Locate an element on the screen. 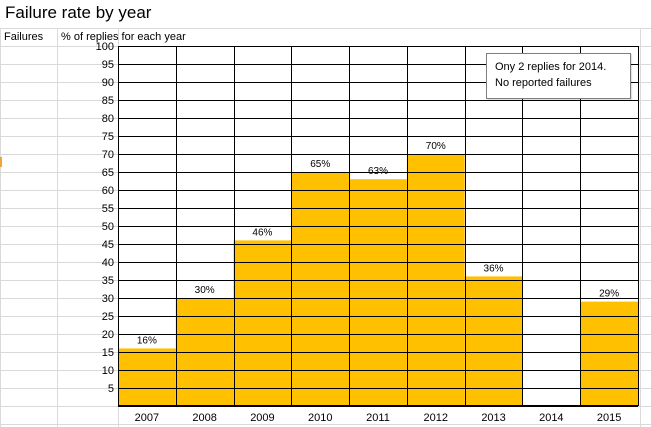  y-tick-label: 60 is located at coordinates (108, 191).